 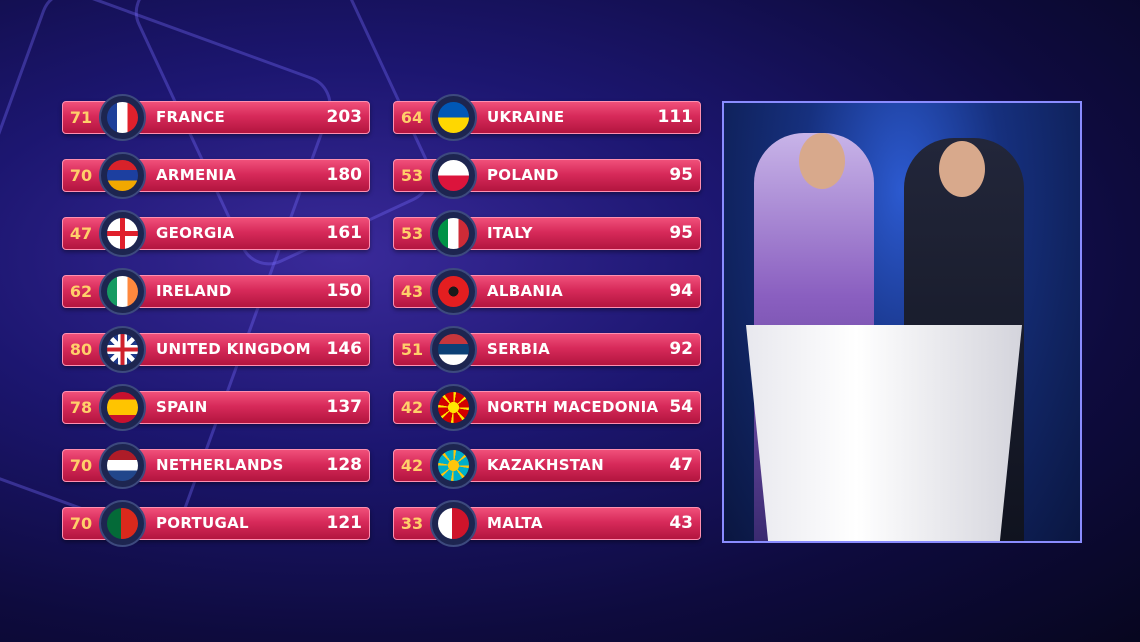 What do you see at coordinates (412, 291) in the screenshot?
I see `jury-points: 43` at bounding box center [412, 291].